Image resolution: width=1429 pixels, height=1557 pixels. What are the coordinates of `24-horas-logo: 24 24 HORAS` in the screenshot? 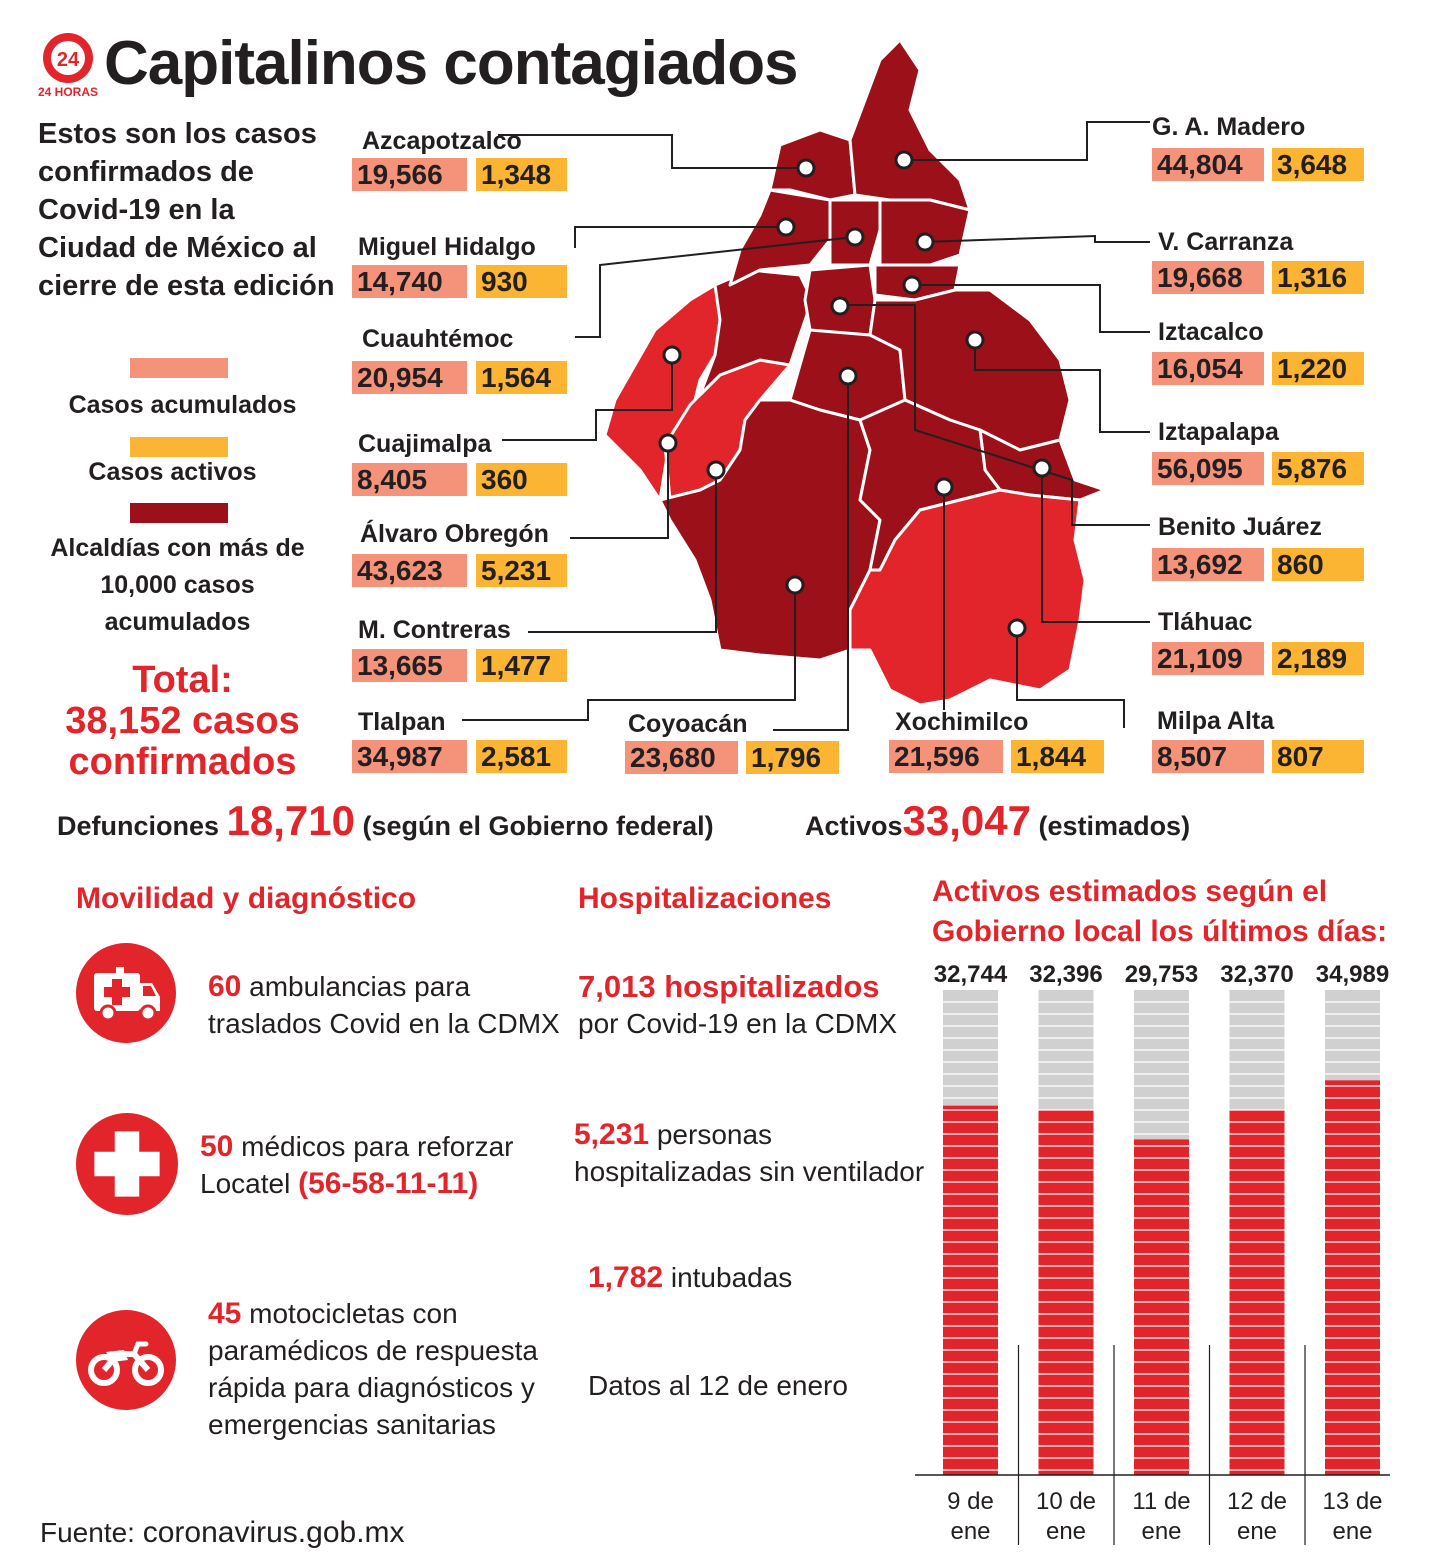 It's located at (68, 66).